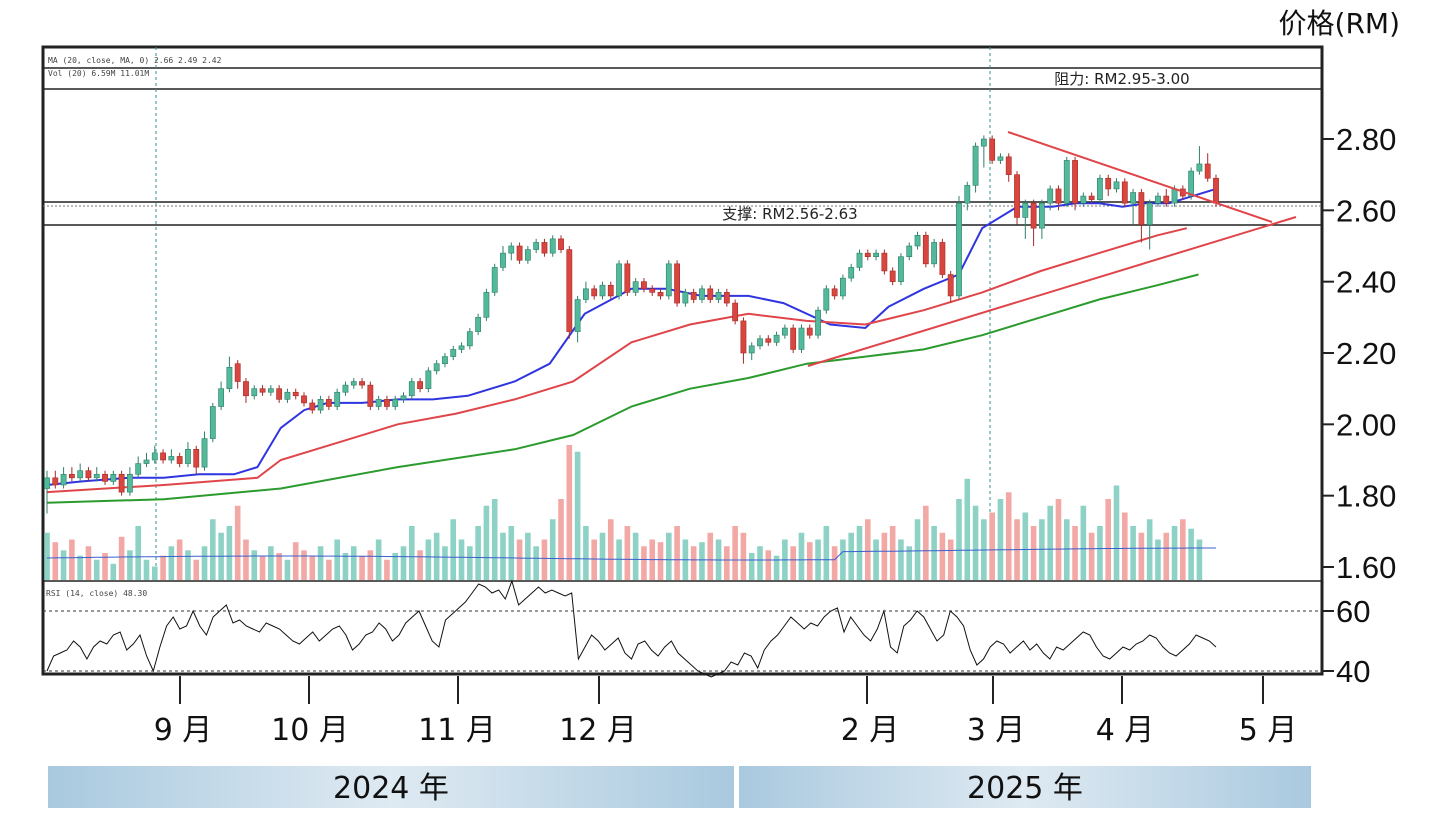 The height and width of the screenshot is (815, 1442). What do you see at coordinates (598, 730) in the screenshot?
I see `month-label: 12 月` at bounding box center [598, 730].